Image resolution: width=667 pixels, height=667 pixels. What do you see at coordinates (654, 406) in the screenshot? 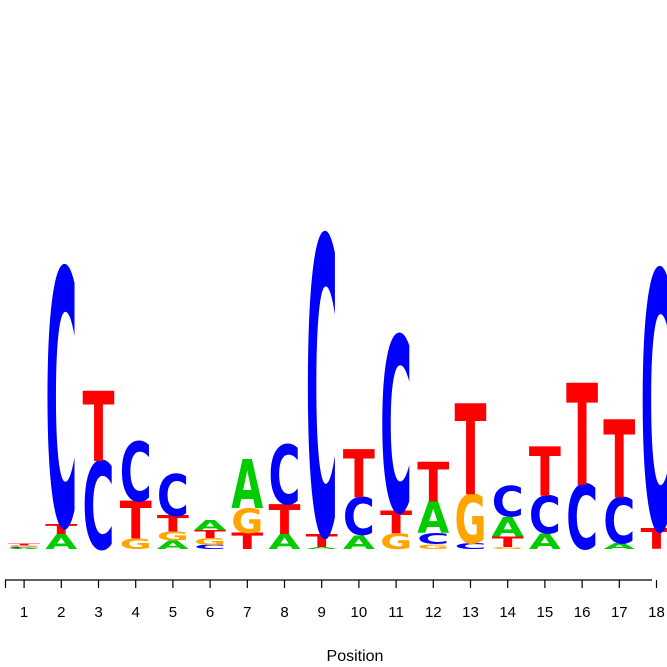
I see `letter-c-pos-18: C` at bounding box center [654, 406].